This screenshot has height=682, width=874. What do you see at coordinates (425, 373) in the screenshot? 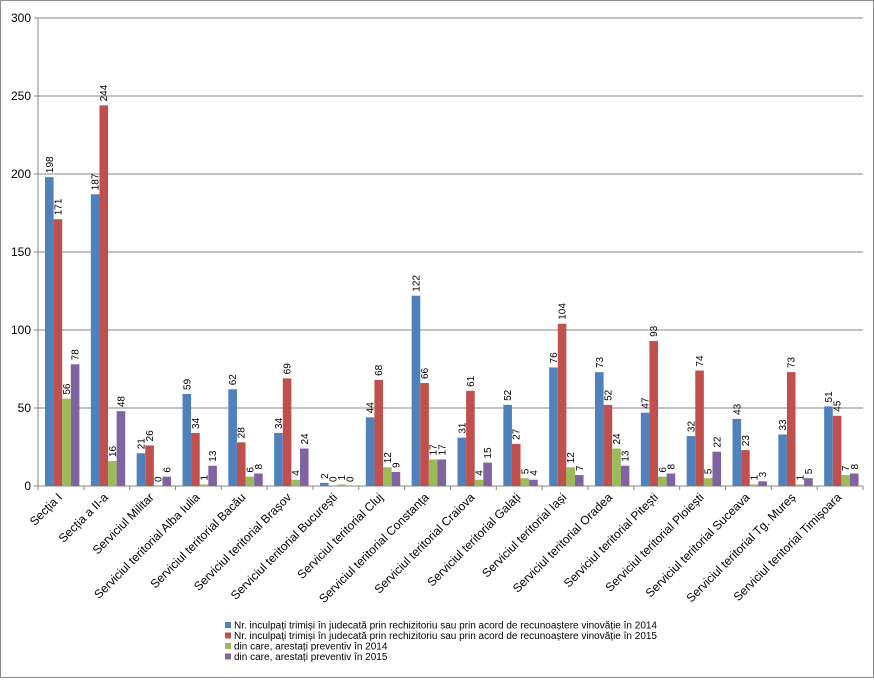
I see `data-label: 66` at bounding box center [425, 373].